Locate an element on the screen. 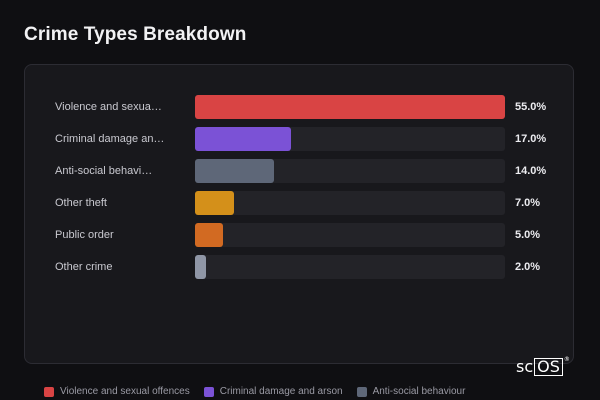 Image resolution: width=600 pixels, height=400 pixels. bar-row: Criminal damage an… 17.0% is located at coordinates (299, 139).